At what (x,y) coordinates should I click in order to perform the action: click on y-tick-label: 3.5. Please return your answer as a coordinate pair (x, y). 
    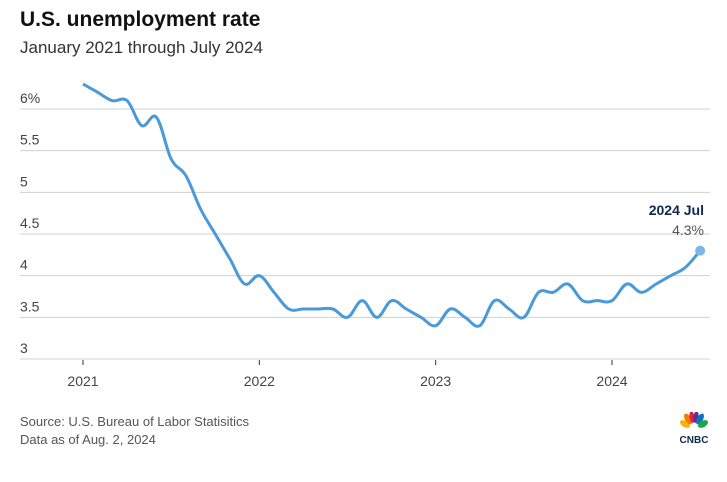
    Looking at the image, I should click on (30, 306).